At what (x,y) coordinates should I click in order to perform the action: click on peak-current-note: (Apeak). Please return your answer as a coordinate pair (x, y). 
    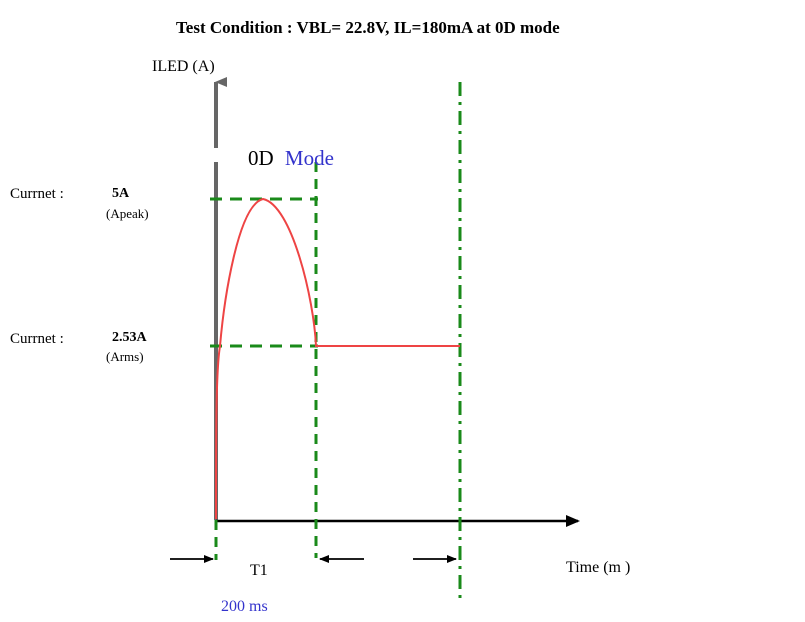
    Looking at the image, I should click on (127, 213).